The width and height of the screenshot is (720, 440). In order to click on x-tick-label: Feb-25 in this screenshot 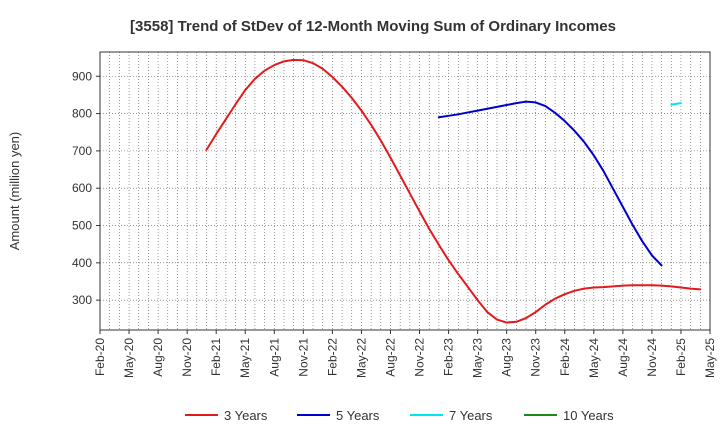, I will do `click(681, 357)`.